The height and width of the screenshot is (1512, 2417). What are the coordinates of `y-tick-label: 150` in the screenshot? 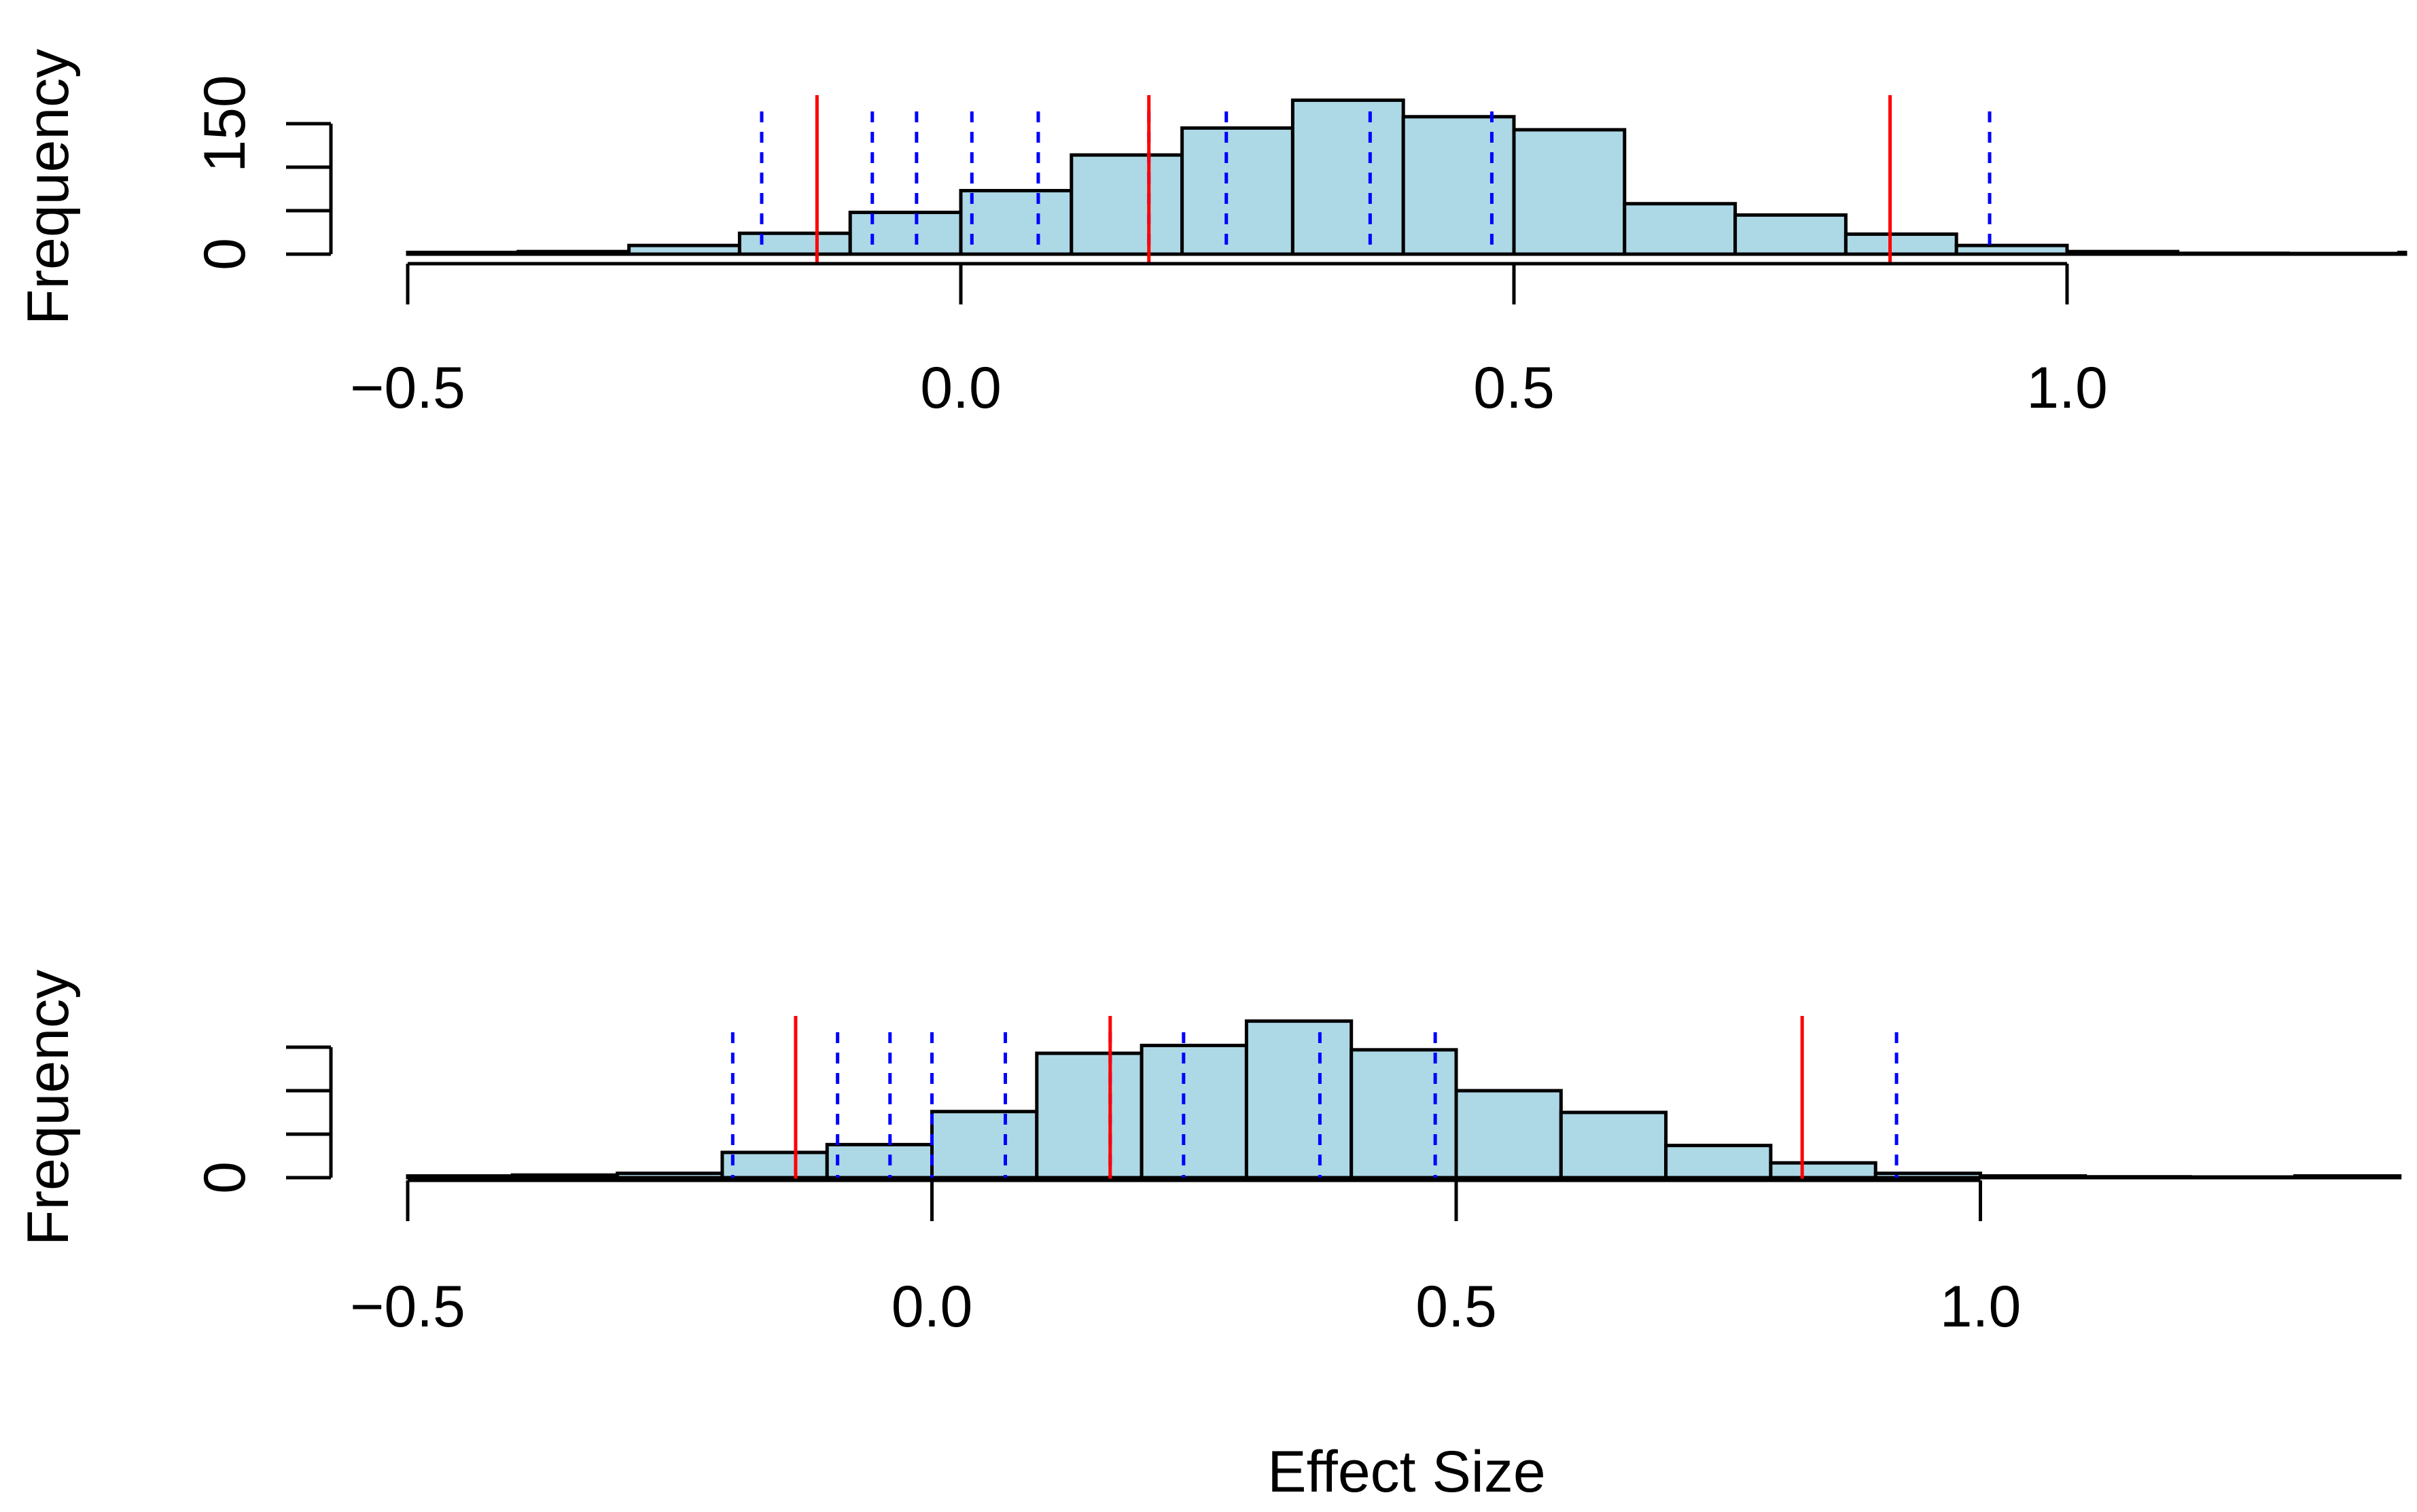 It's located at (225, 124).